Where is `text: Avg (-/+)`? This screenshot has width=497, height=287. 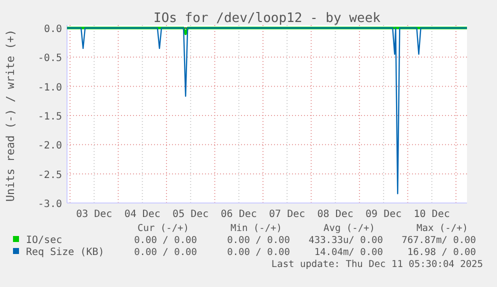
text: Avg (-/+) is located at coordinates (349, 228).